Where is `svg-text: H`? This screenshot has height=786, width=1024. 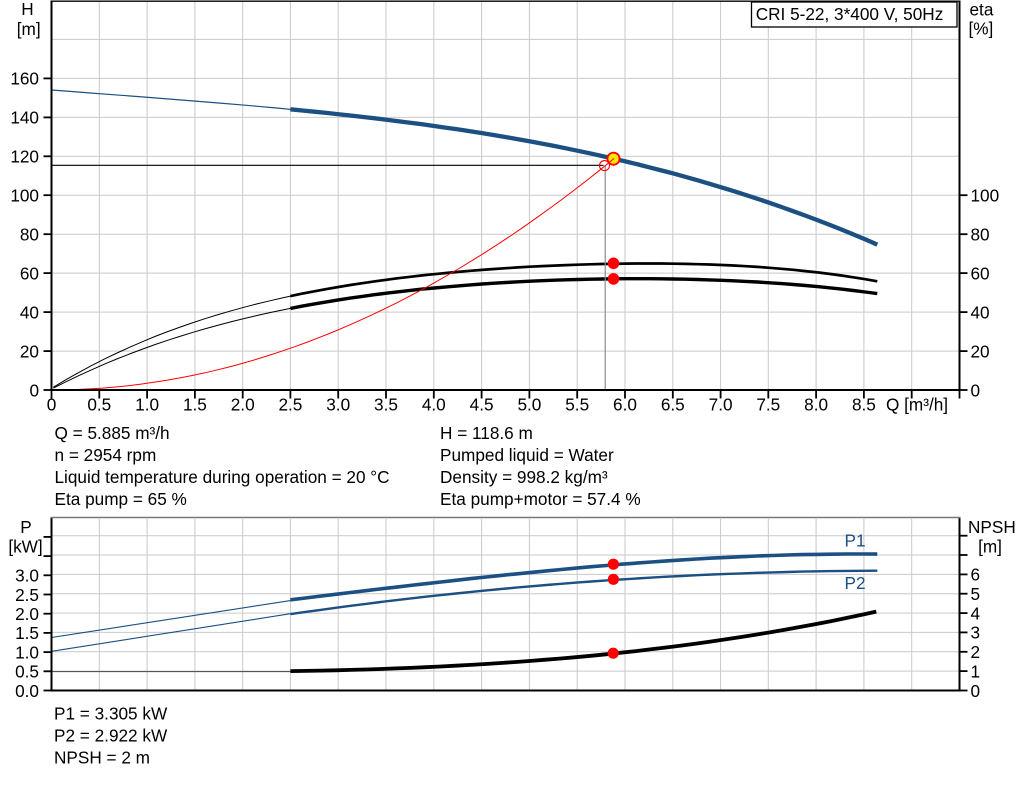 svg-text: H is located at coordinates (27, 9).